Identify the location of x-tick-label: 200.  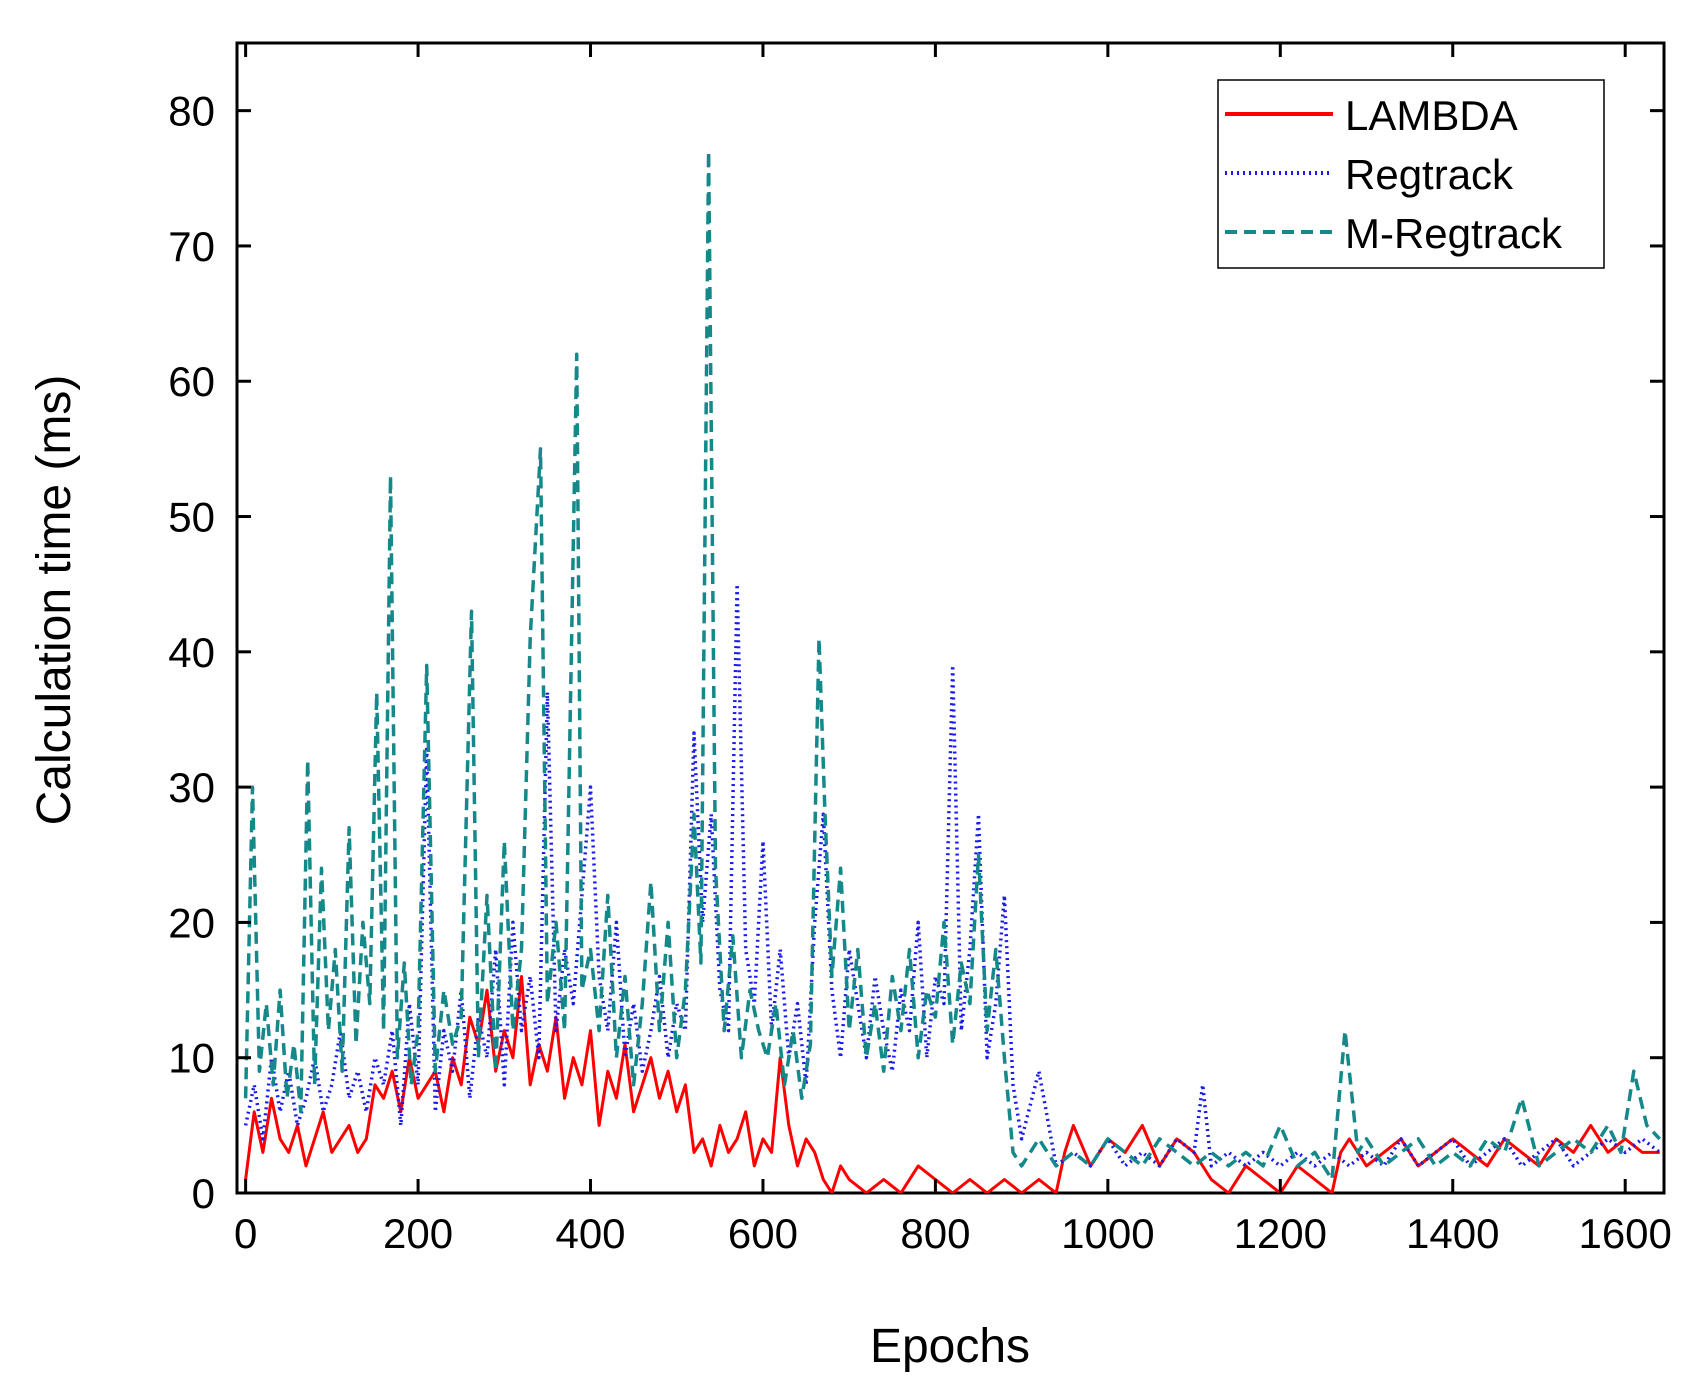
(418, 1233).